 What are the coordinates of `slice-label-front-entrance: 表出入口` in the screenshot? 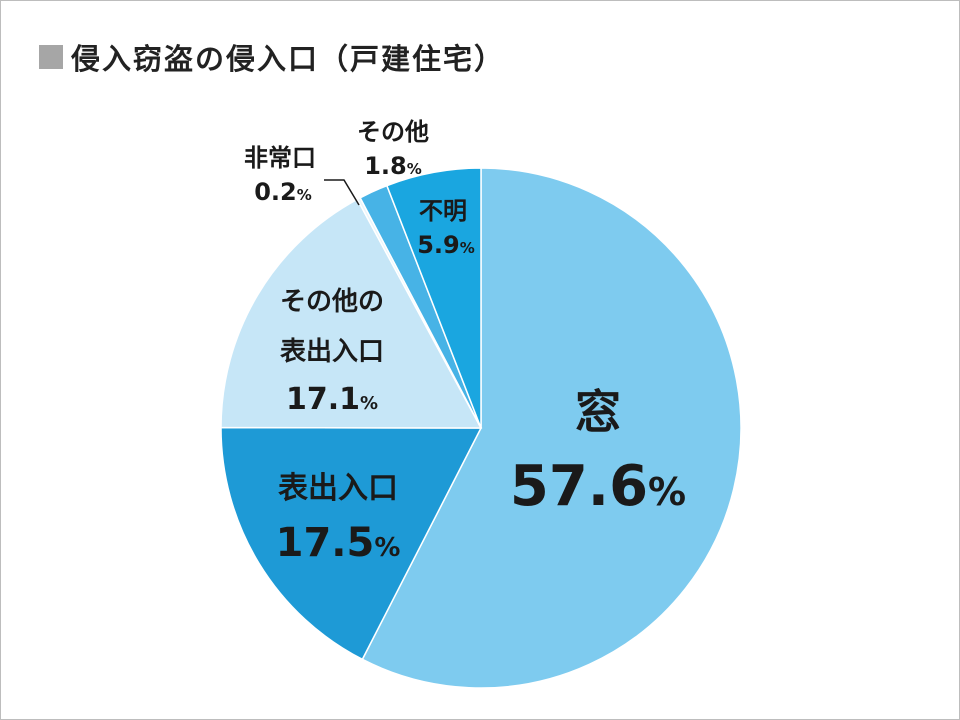 It's located at (338, 488).